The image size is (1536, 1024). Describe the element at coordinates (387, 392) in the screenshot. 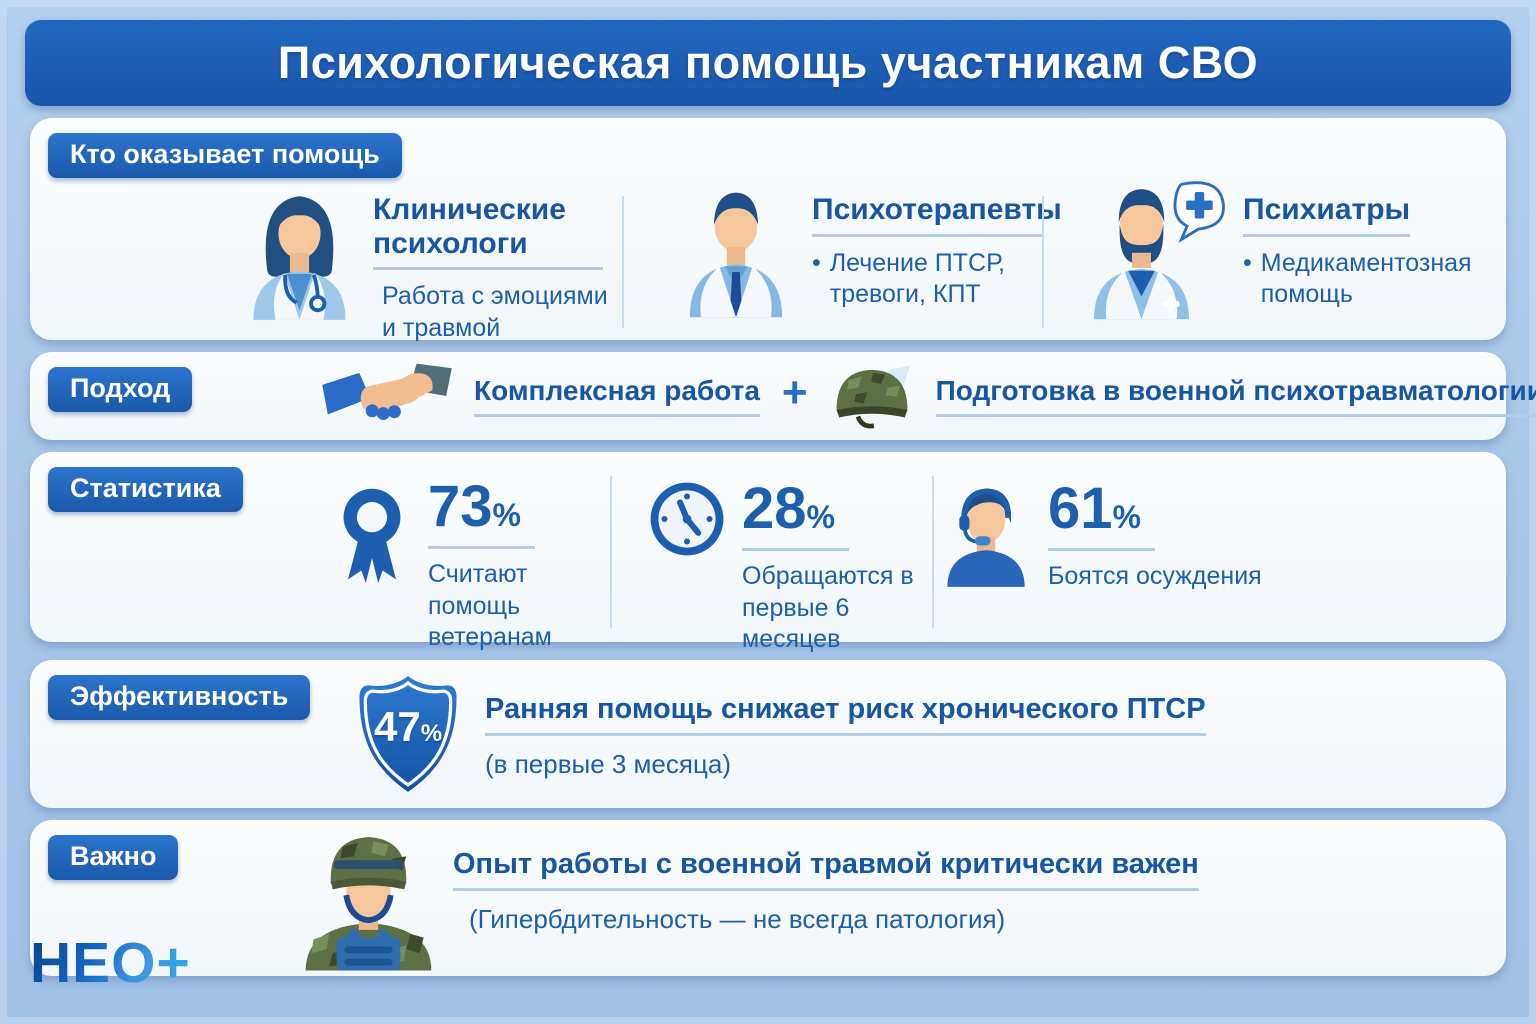

I see `handshake-icon` at that location.